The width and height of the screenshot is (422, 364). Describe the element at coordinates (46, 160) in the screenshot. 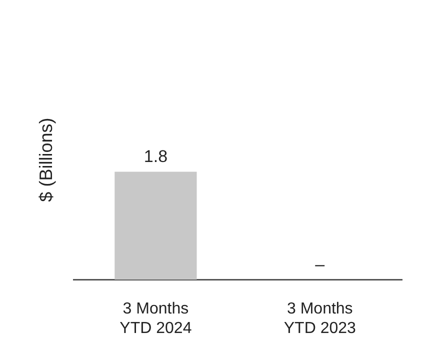

I see `y-axis-title: $ (Billions)` at that location.